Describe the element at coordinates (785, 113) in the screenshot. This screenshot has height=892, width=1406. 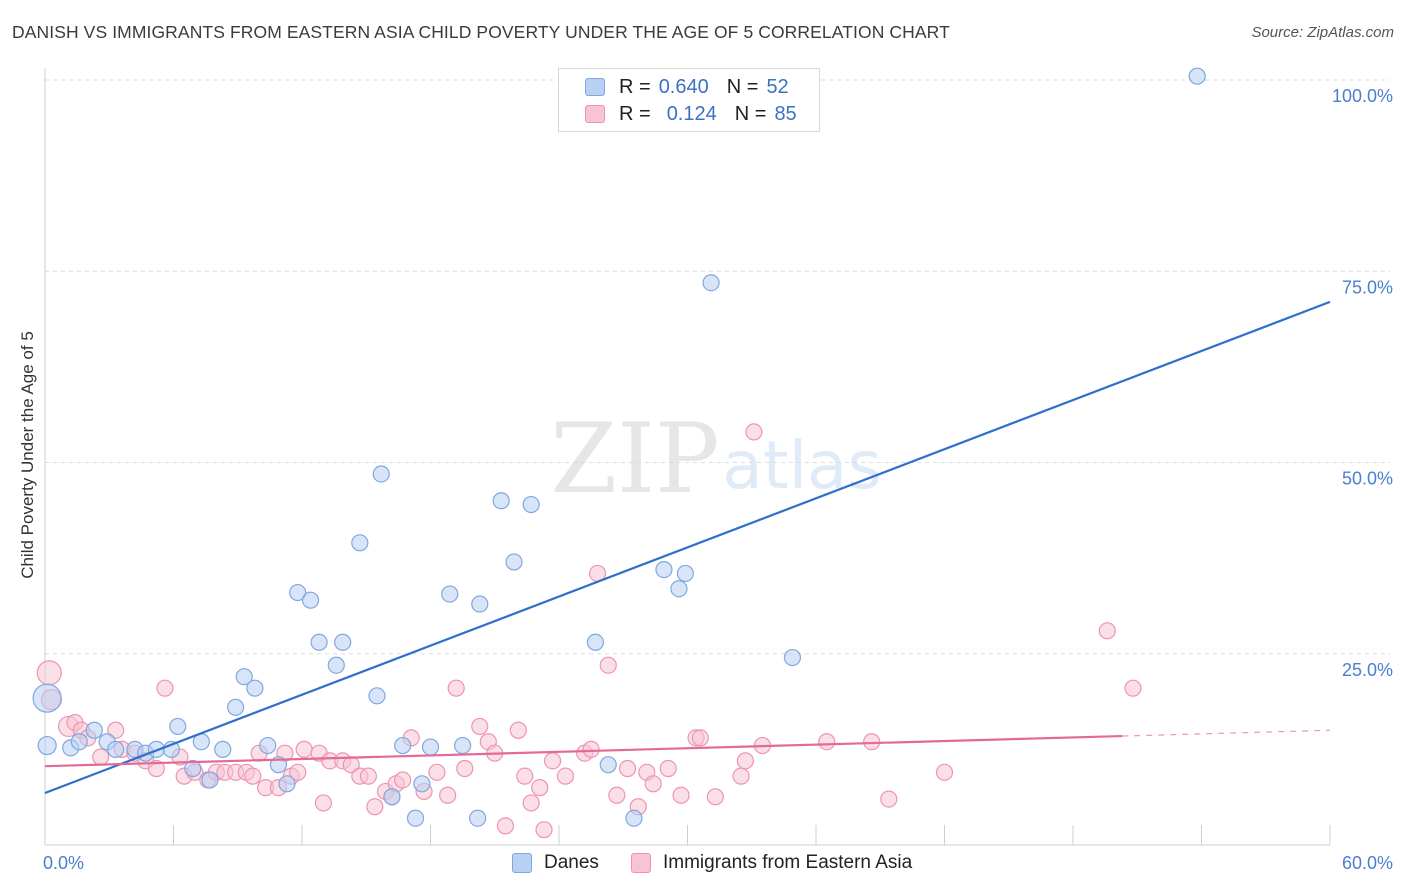
I see `immigrants-n-value: 85` at that location.